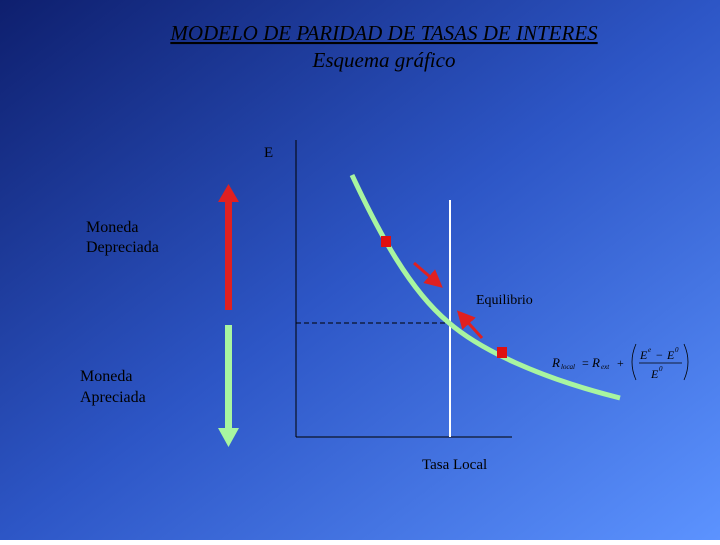 This screenshot has width=720, height=545. Describe the element at coordinates (386, 241) in the screenshot. I see `point-high` at that location.